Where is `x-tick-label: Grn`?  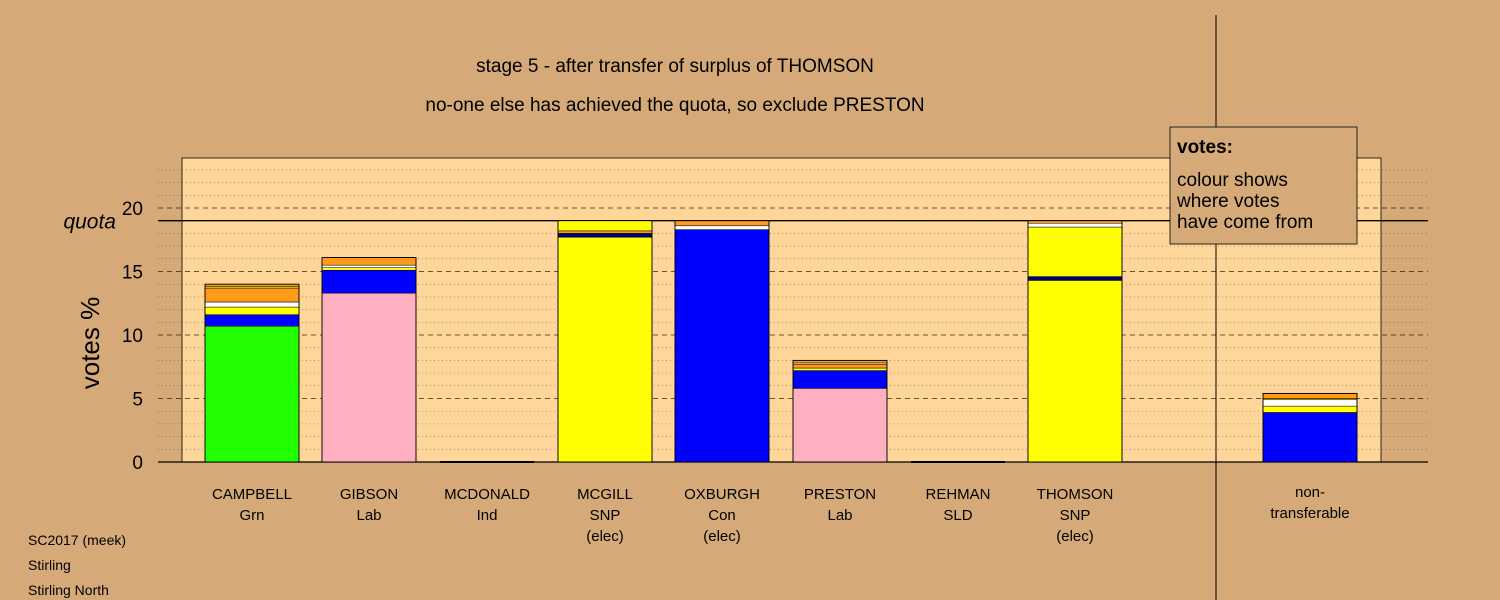
x-tick-label: Grn is located at coordinates (251, 515).